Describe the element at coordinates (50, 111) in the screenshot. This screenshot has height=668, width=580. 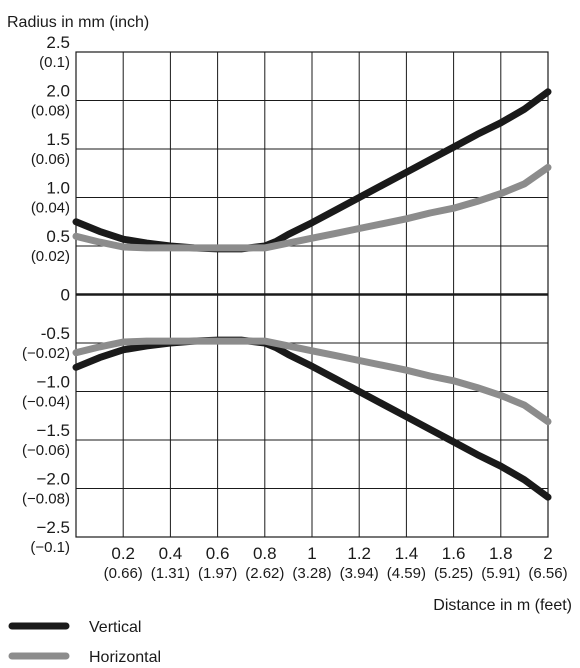
I see `y-tick-sublabel: (0.08)` at that location.